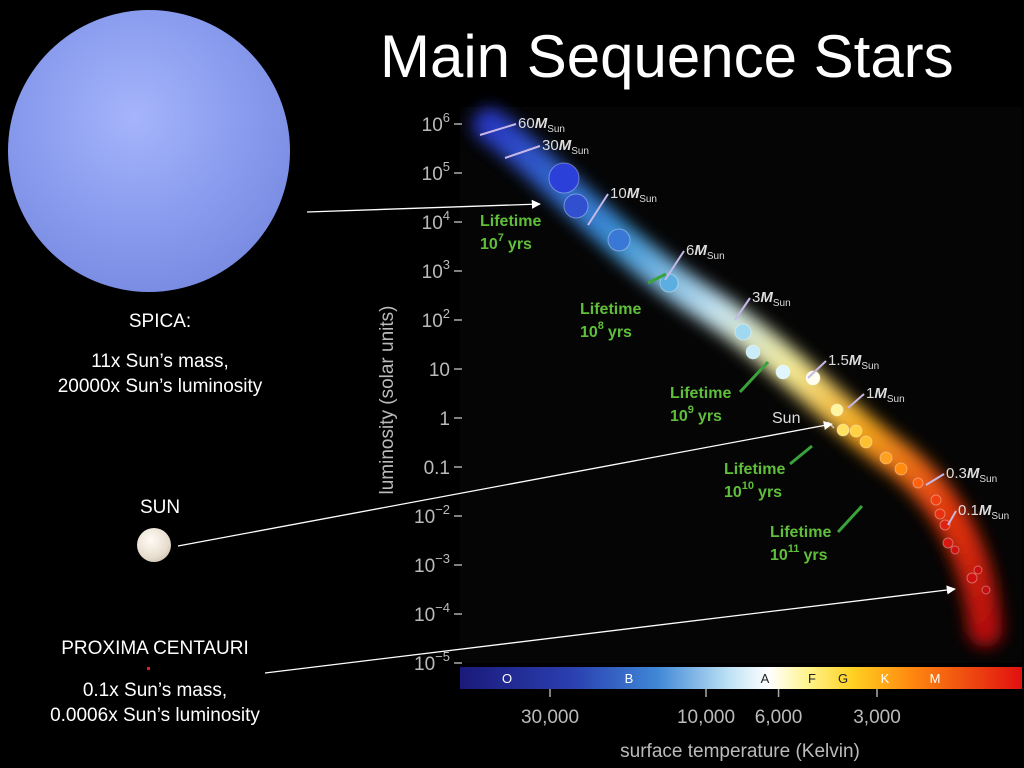  Describe the element at coordinates (753, 490) in the screenshot. I see `lifetime-value: 1010 yrs` at that location.